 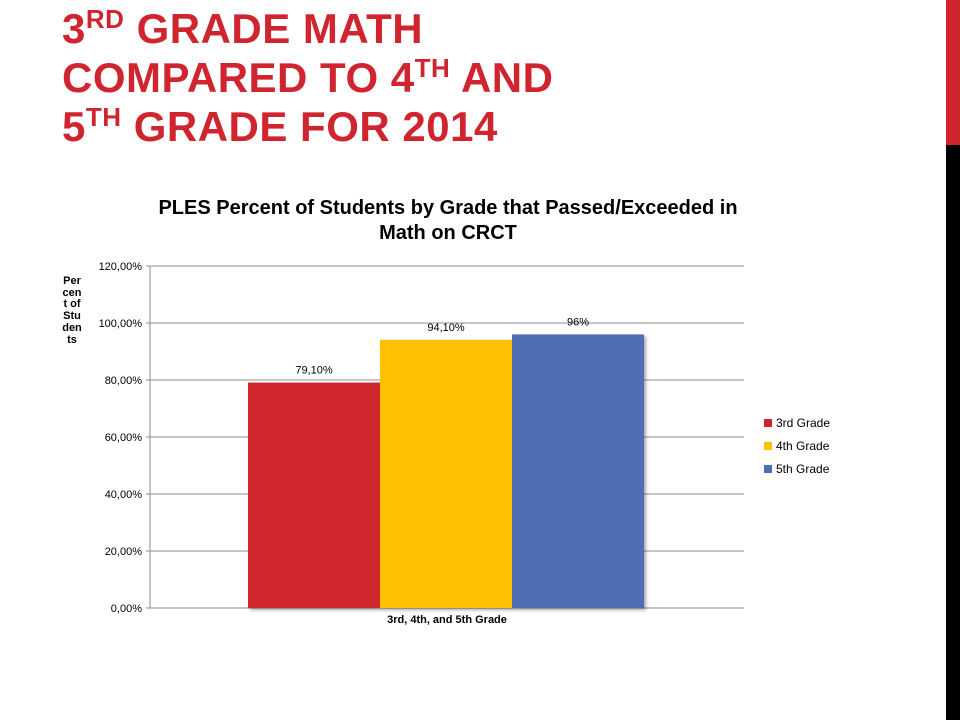 What do you see at coordinates (124, 495) in the screenshot?
I see `y-tick-label: 40,00%` at bounding box center [124, 495].